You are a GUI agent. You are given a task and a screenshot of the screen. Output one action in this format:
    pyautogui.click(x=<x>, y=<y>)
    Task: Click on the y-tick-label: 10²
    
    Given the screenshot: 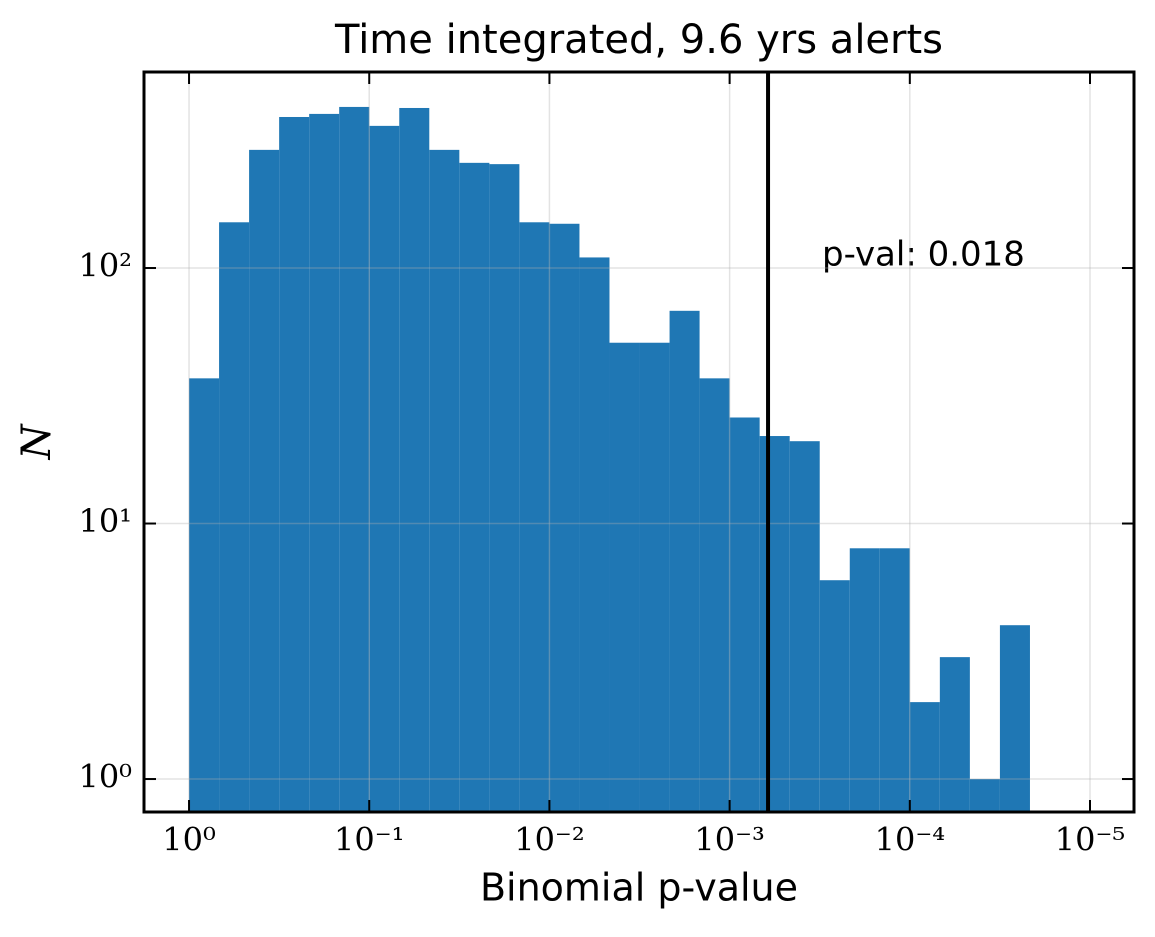 What is the action you would take?
    pyautogui.click(x=105, y=266)
    